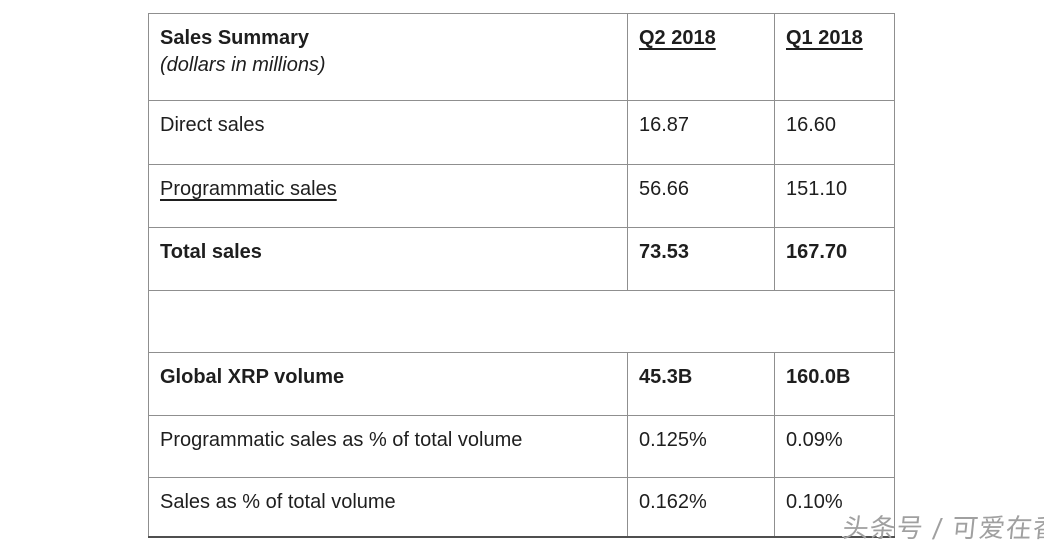  Describe the element at coordinates (834, 446) in the screenshot. I see `q1-value-cell: 0.09%` at that location.